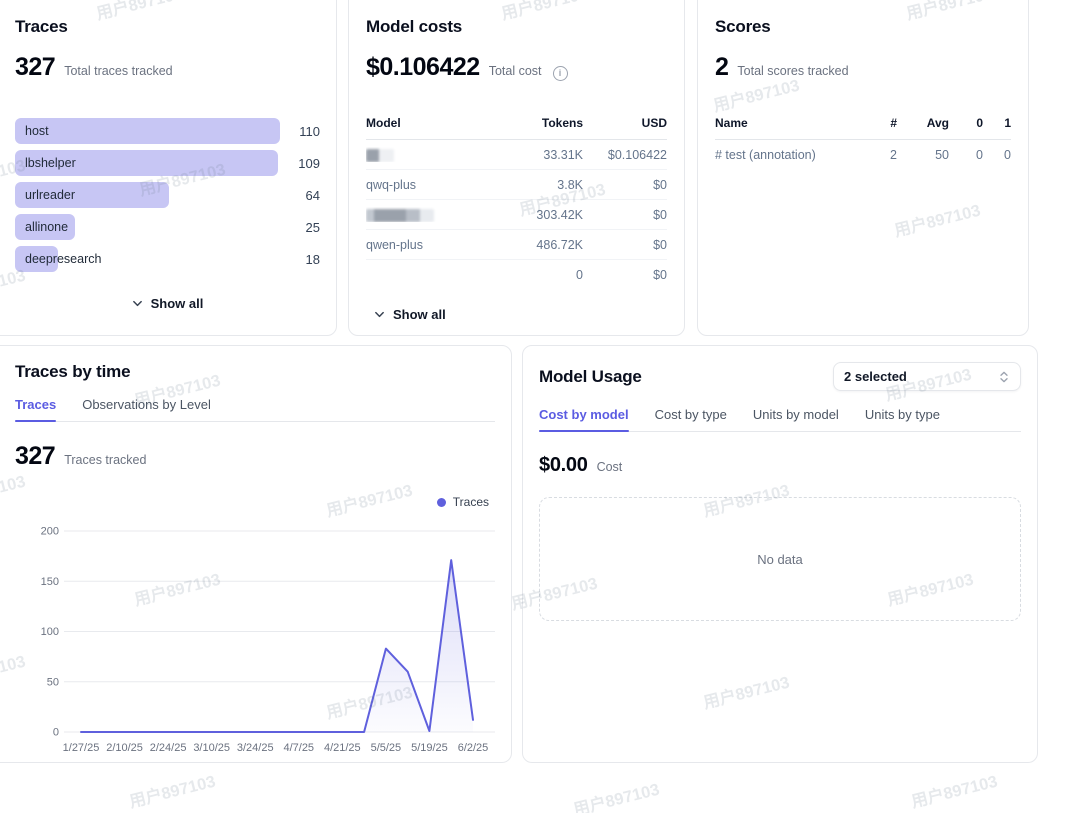 This screenshot has width=1066, height=813. Describe the element at coordinates (312, 227) in the screenshot. I see `bar-value: 25` at that location.